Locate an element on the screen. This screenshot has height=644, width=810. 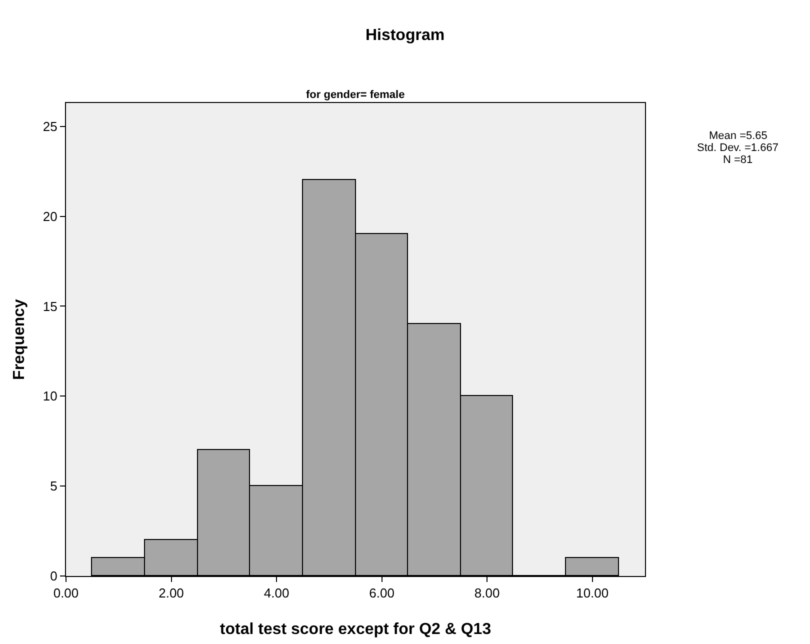
x-tick-label: 10.00 is located at coordinates (592, 593).